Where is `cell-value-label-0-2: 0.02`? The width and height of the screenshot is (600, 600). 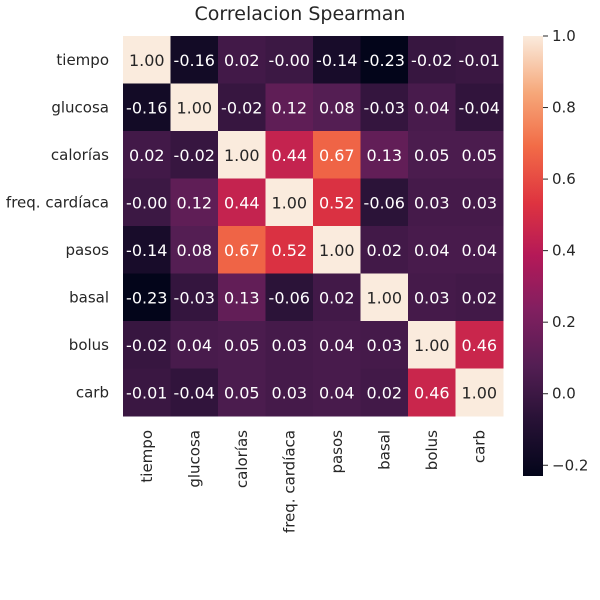 cell-value-label-0-2: 0.02 is located at coordinates (242, 60).